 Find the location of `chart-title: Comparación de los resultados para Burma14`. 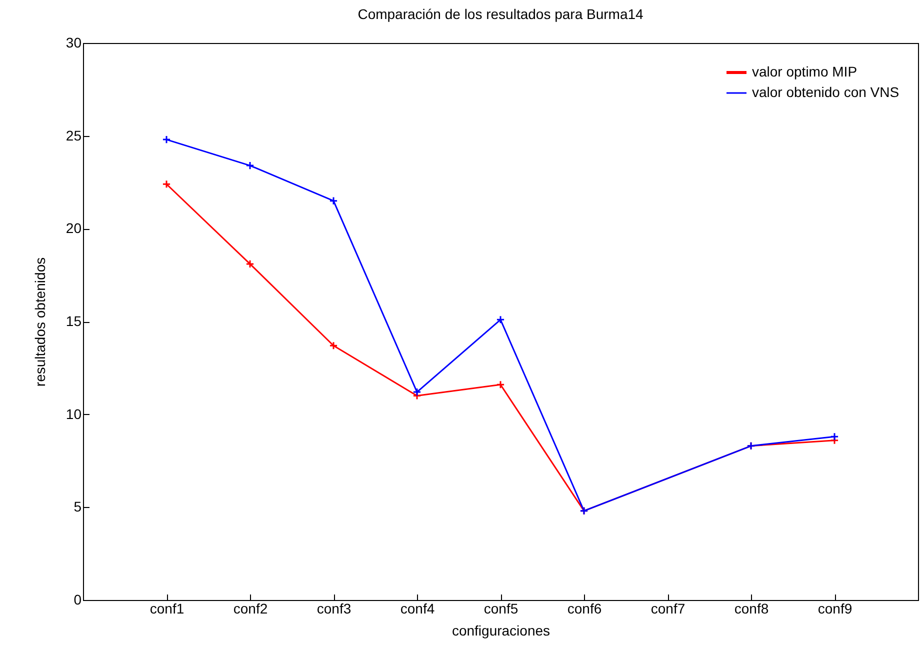

chart-title: Comparación de los resultados para Burma14 is located at coordinates (501, 14).